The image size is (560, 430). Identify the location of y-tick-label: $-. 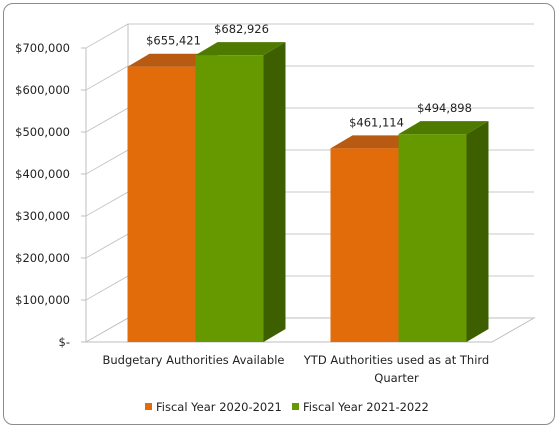
(64, 342).